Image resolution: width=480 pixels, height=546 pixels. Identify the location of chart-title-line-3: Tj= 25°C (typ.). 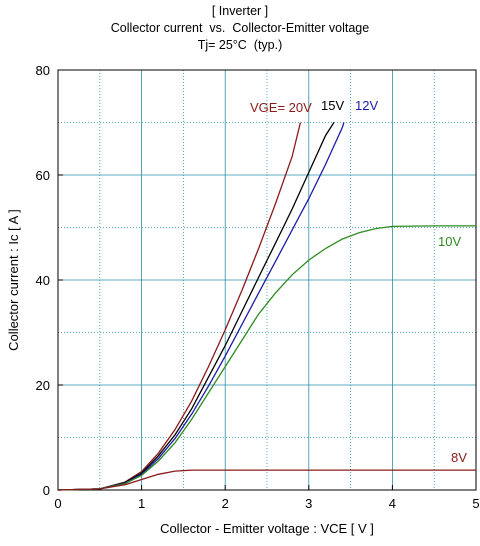
(240, 45).